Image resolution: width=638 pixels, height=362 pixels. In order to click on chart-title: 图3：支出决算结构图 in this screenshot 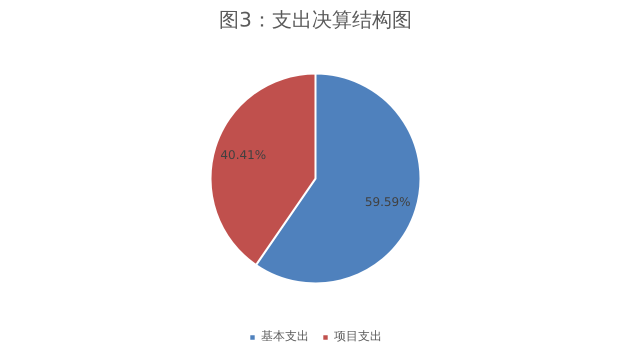, I will do `click(315, 20)`.